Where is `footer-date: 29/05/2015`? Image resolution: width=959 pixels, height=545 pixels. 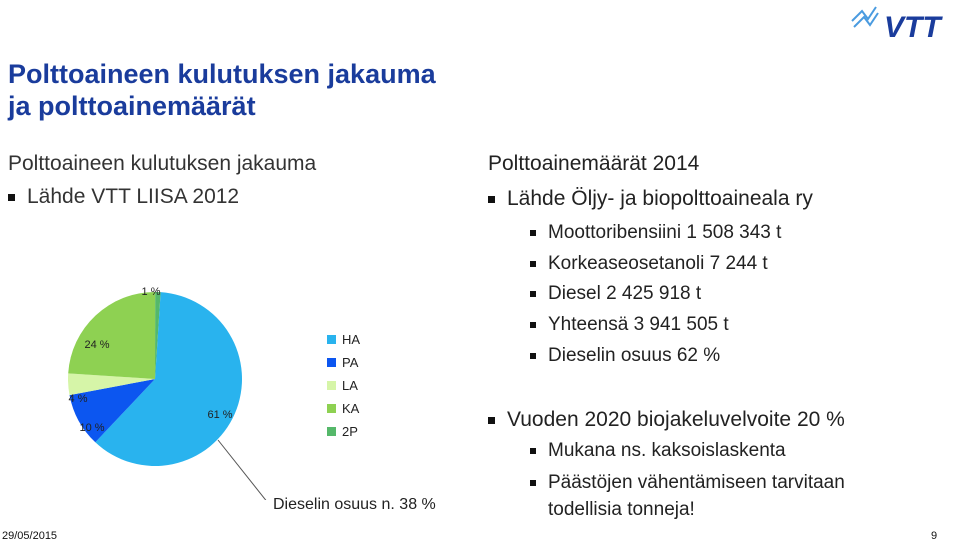 footer-date: 29/05/2015 is located at coordinates (30, 536).